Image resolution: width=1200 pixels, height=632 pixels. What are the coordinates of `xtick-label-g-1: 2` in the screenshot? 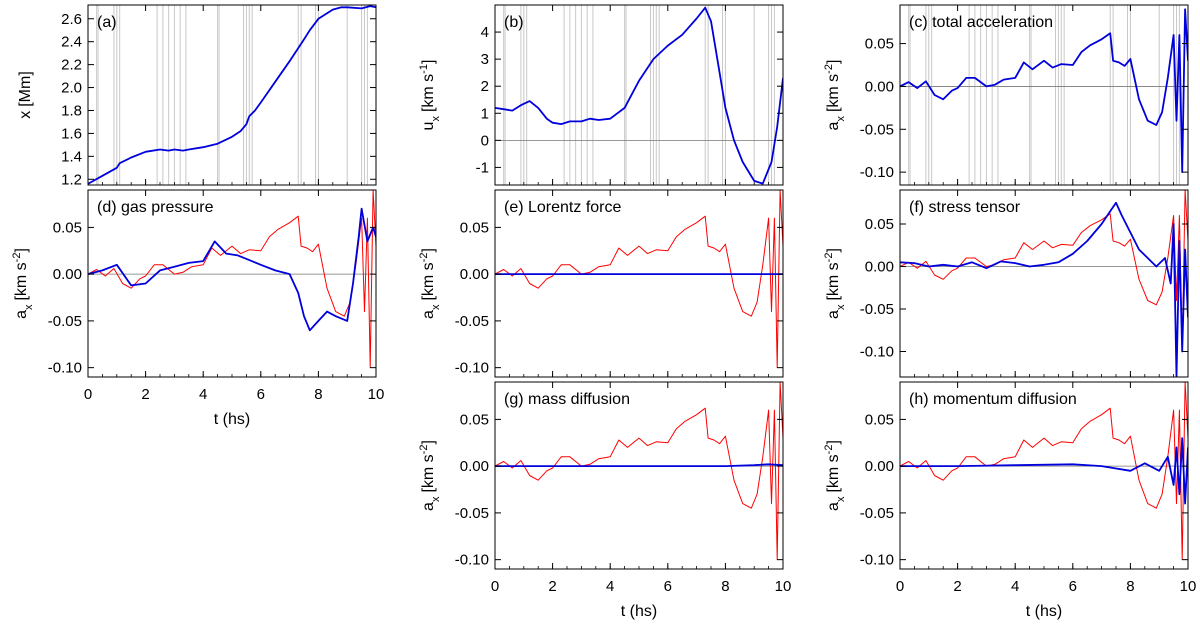 It's located at (552, 586).